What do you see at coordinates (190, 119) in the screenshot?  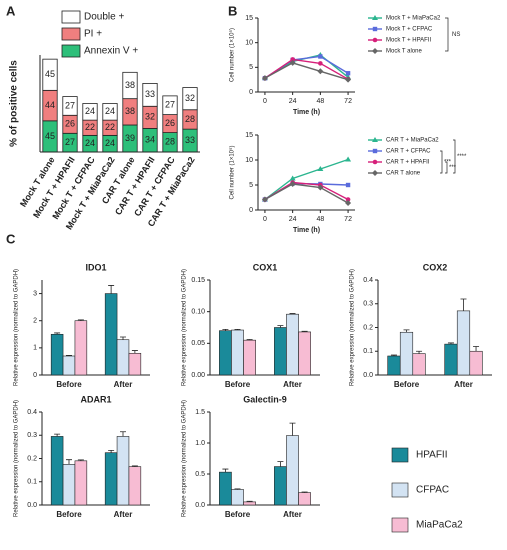 I see `value-label: 28` at bounding box center [190, 119].